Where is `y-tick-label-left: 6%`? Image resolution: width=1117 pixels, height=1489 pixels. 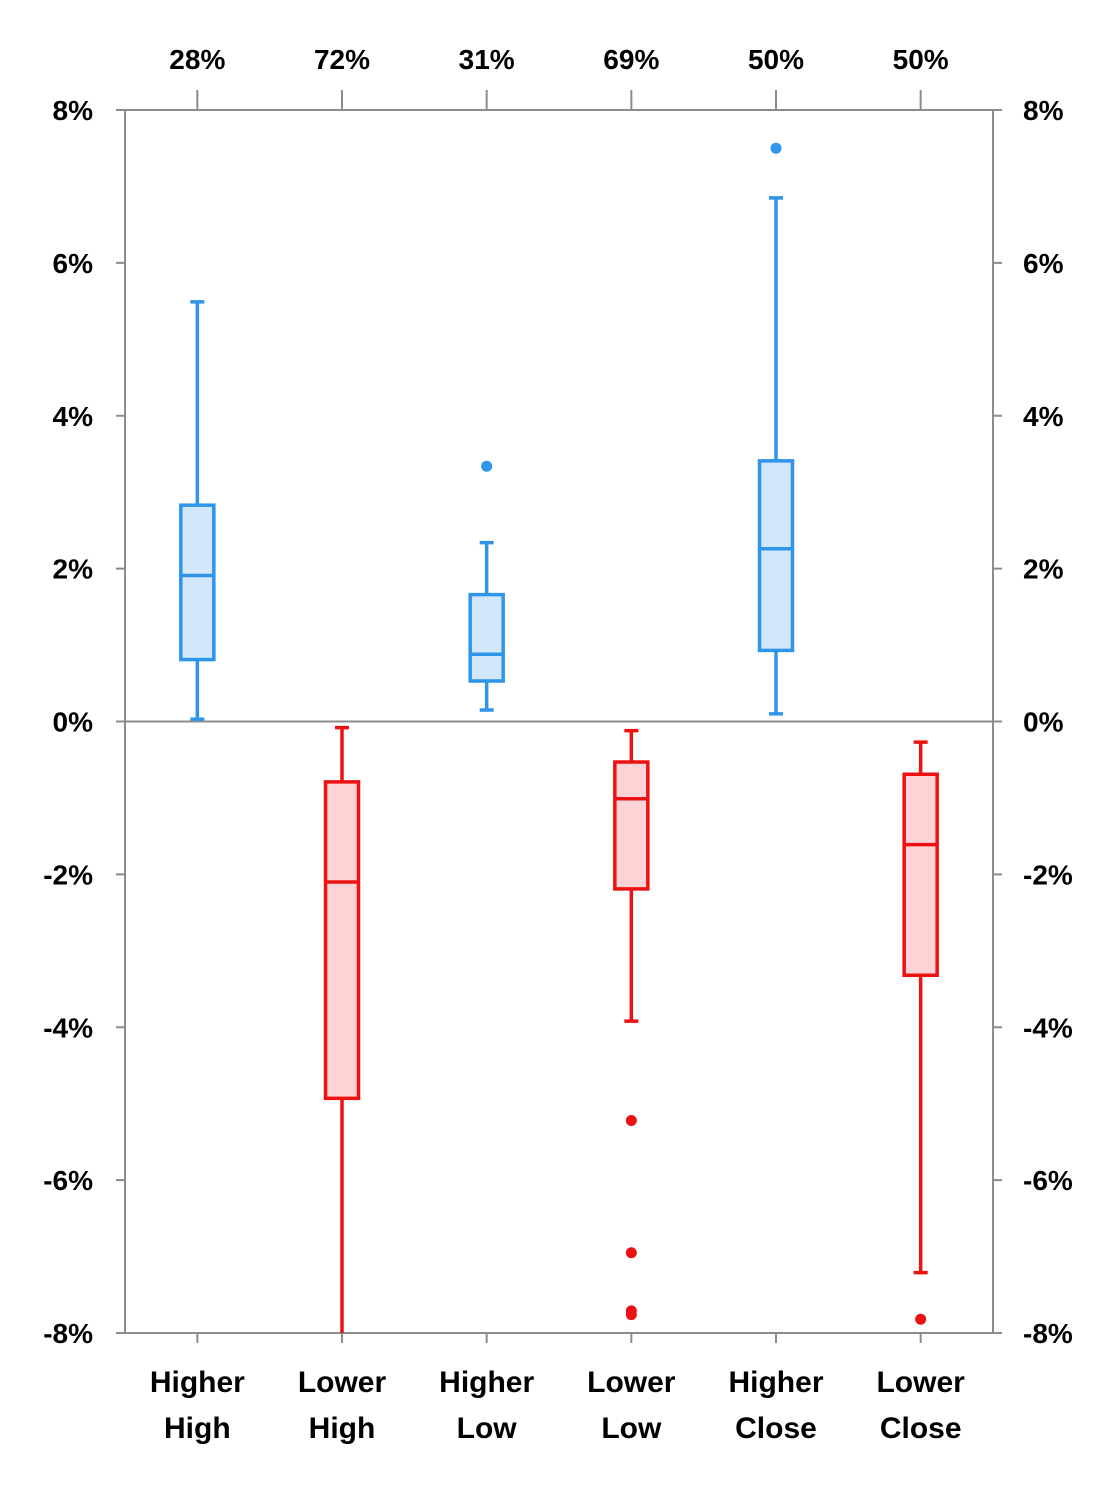
y-tick-label-left: 6% is located at coordinates (73, 263).